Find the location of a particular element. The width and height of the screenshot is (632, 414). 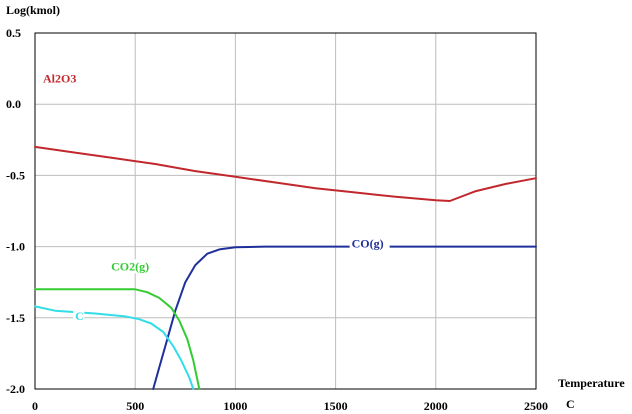

x-axis-unit: C is located at coordinates (570, 404).